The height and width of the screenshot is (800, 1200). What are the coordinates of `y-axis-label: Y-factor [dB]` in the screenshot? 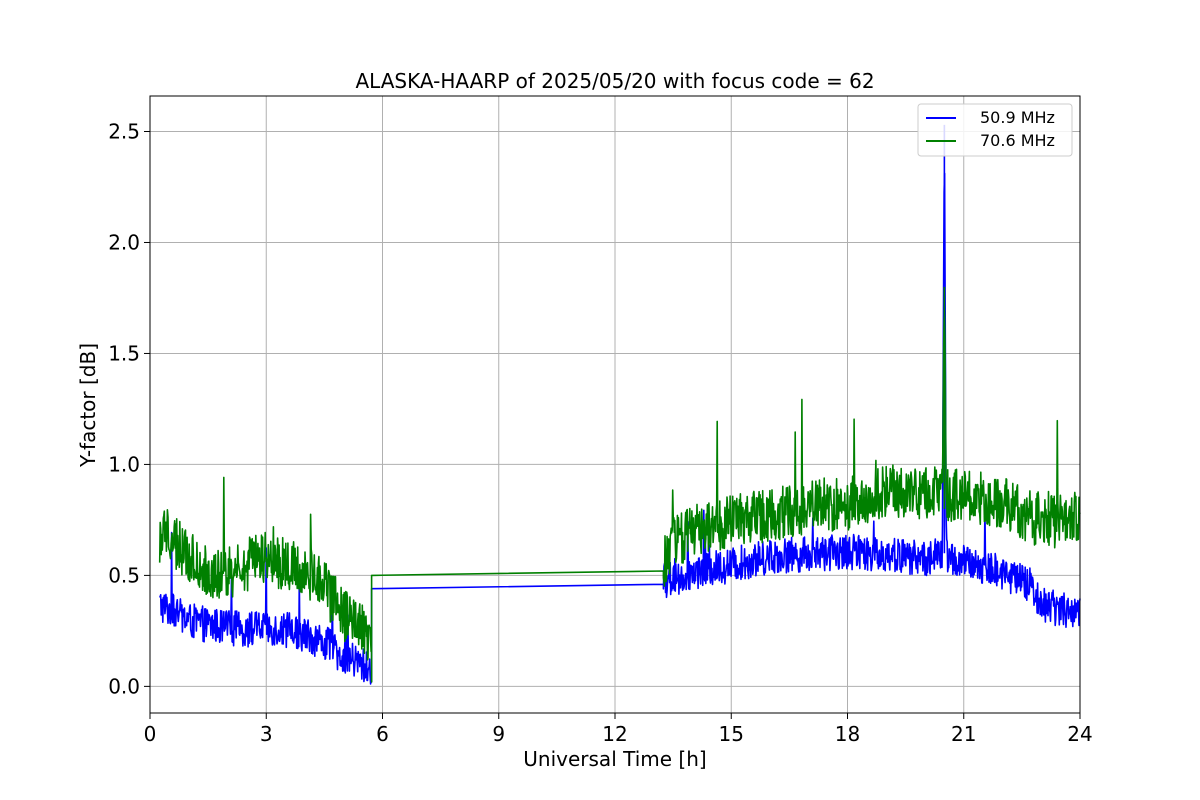 It's located at (88, 405).